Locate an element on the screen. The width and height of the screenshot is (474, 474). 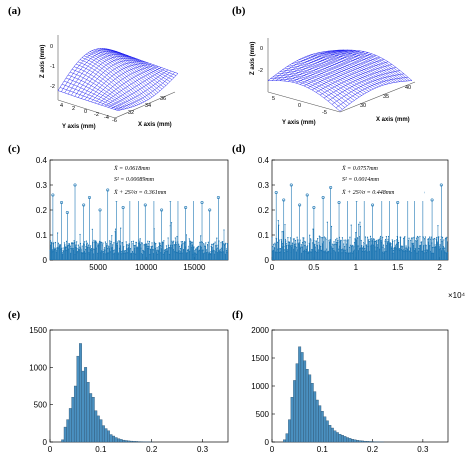
x-tick-label: 2 is located at coordinates (439, 267).